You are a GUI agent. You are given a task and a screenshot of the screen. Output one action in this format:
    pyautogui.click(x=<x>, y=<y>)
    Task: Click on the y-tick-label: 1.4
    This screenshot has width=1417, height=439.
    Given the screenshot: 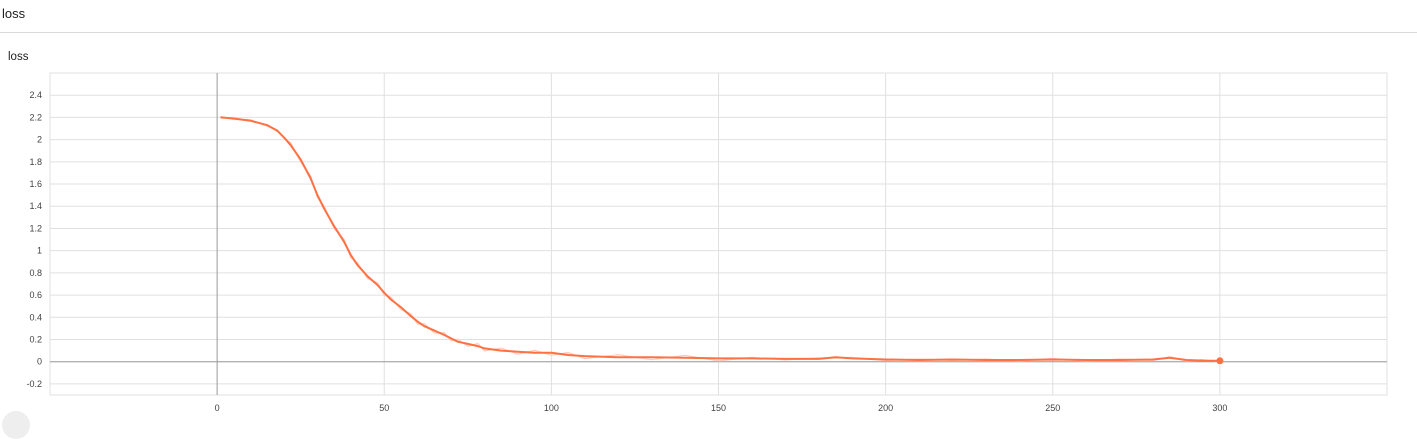 What is the action you would take?
    pyautogui.click(x=35, y=206)
    